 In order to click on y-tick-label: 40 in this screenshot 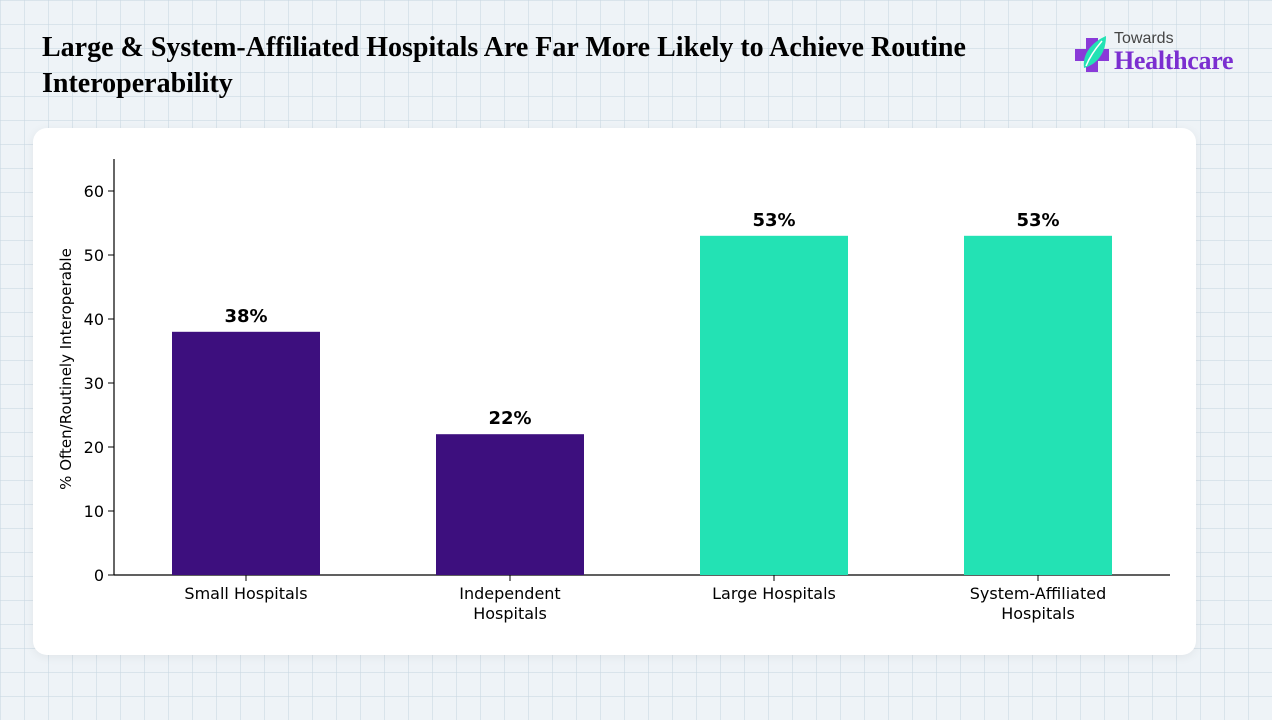, I will do `click(94, 319)`.